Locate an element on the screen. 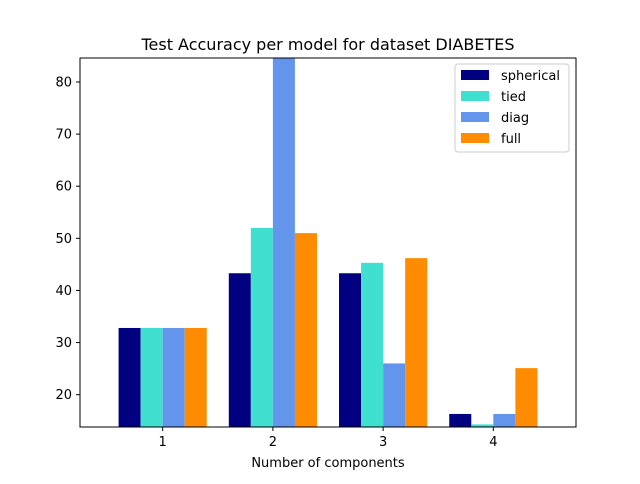 The width and height of the screenshot is (640, 484). legend-box is located at coordinates (512, 108).